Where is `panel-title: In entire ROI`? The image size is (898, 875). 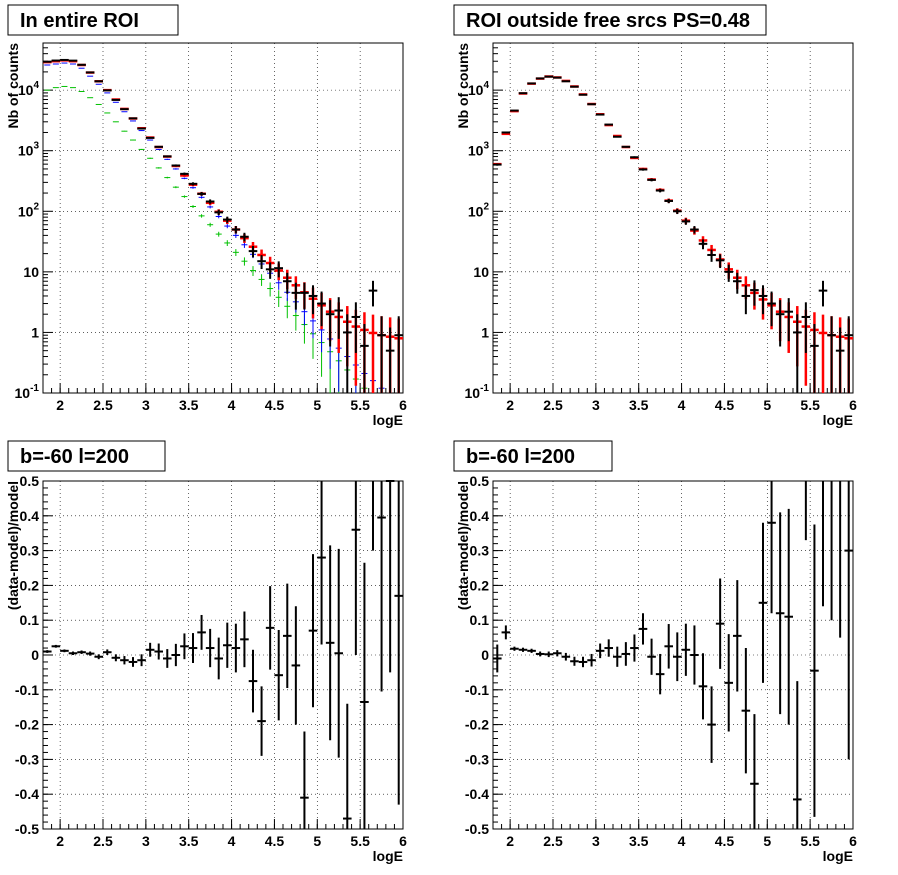 panel-title: In entire ROI is located at coordinates (79, 21).